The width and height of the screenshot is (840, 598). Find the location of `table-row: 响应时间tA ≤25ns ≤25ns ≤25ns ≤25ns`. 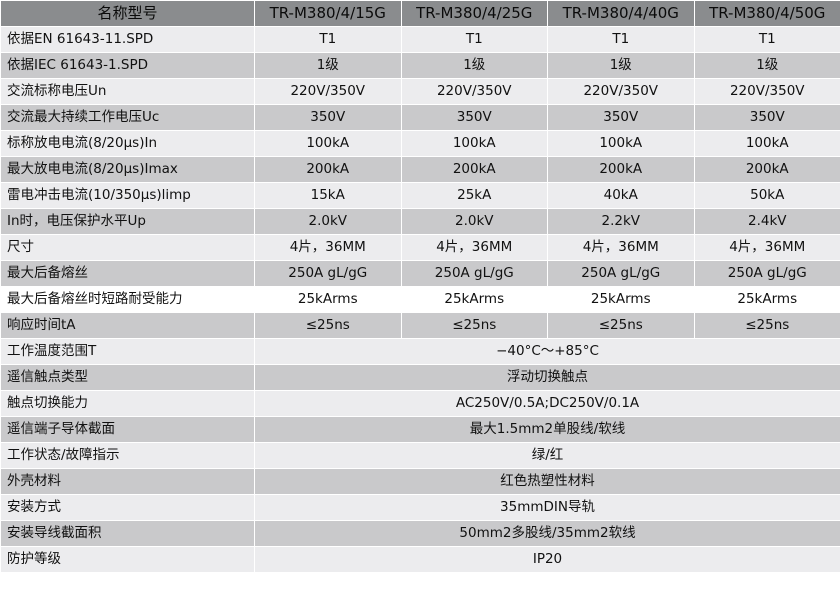

table-row: 响应时间tA ≤25ns ≤25ns ≤25ns ≤25ns is located at coordinates (420, 325).